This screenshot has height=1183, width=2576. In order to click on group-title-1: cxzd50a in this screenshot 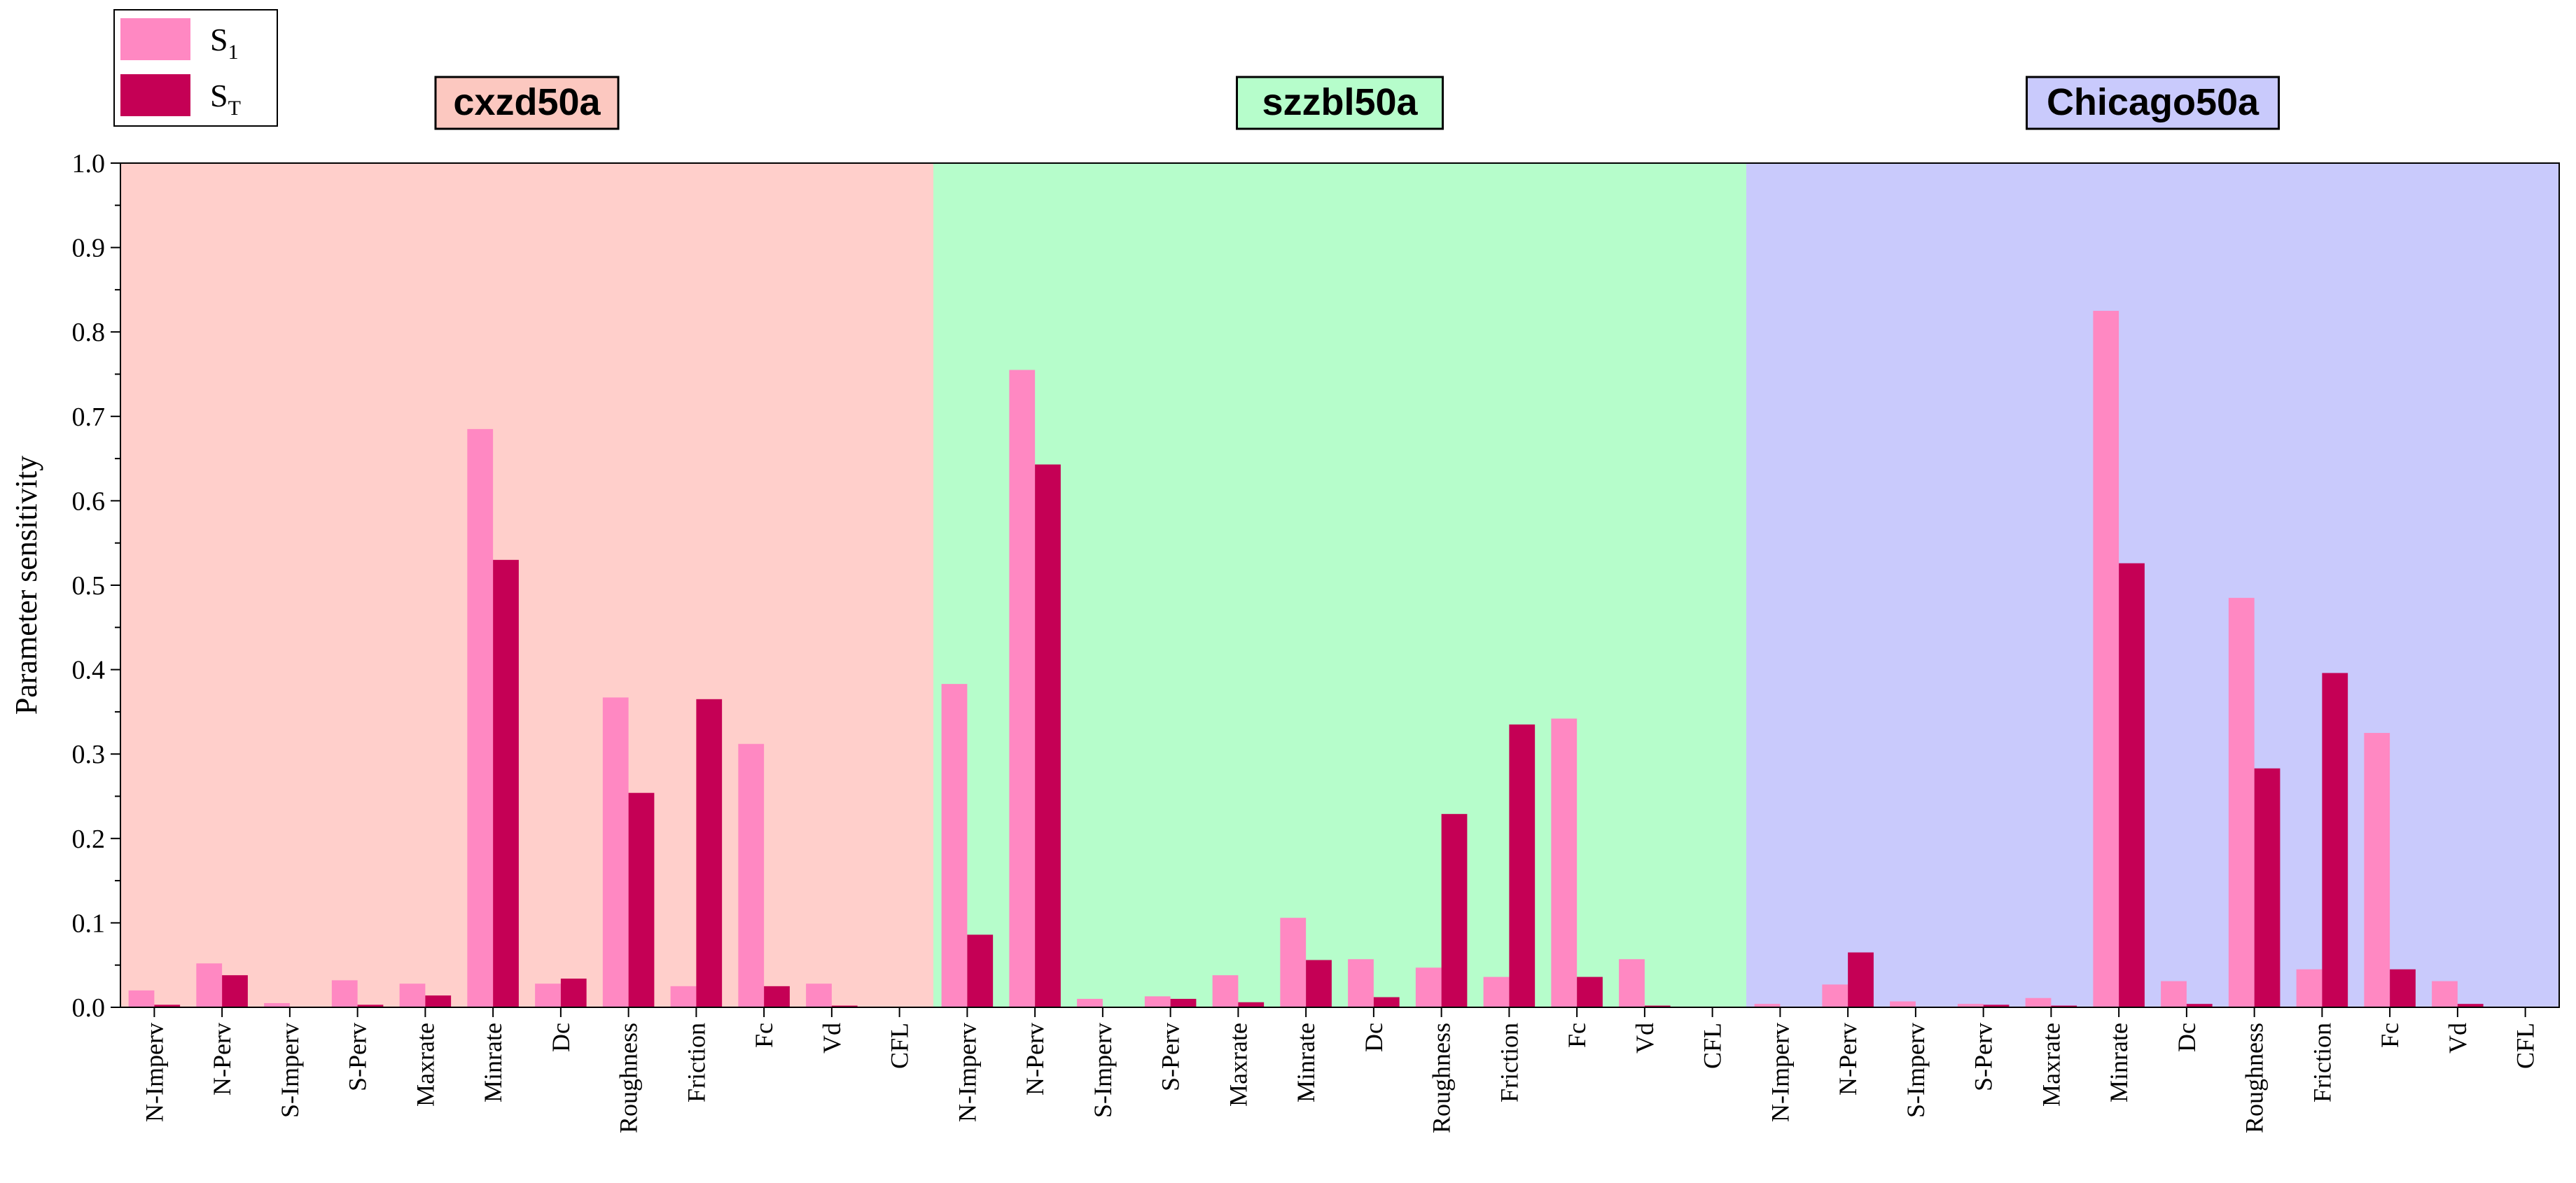, I will do `click(527, 103)`.